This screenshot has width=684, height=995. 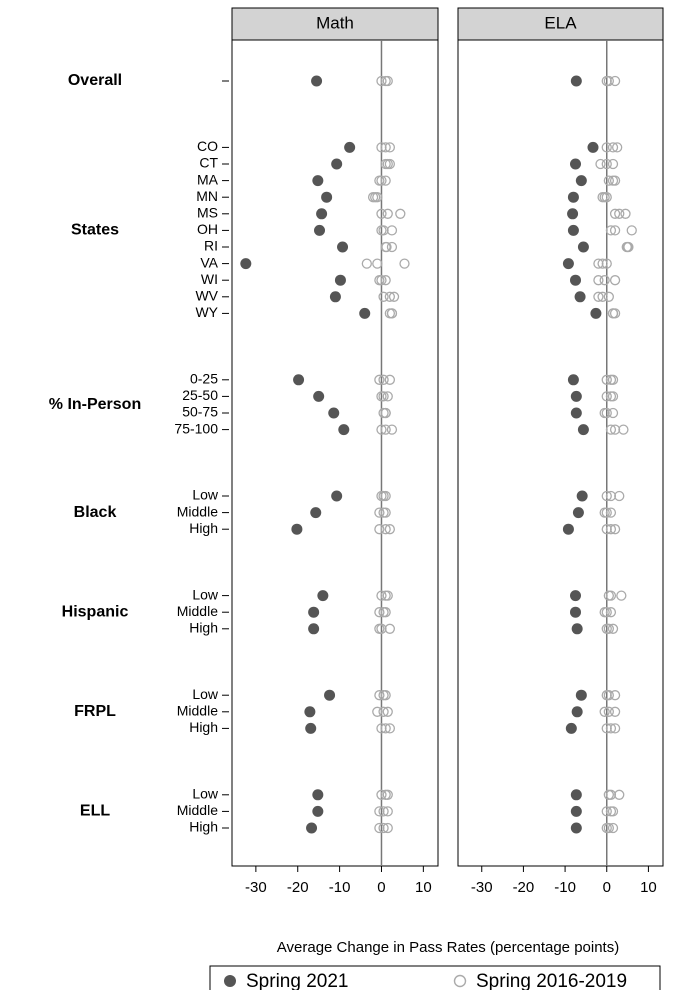 I want to click on x-tick-label: -30, so click(x=256, y=887).